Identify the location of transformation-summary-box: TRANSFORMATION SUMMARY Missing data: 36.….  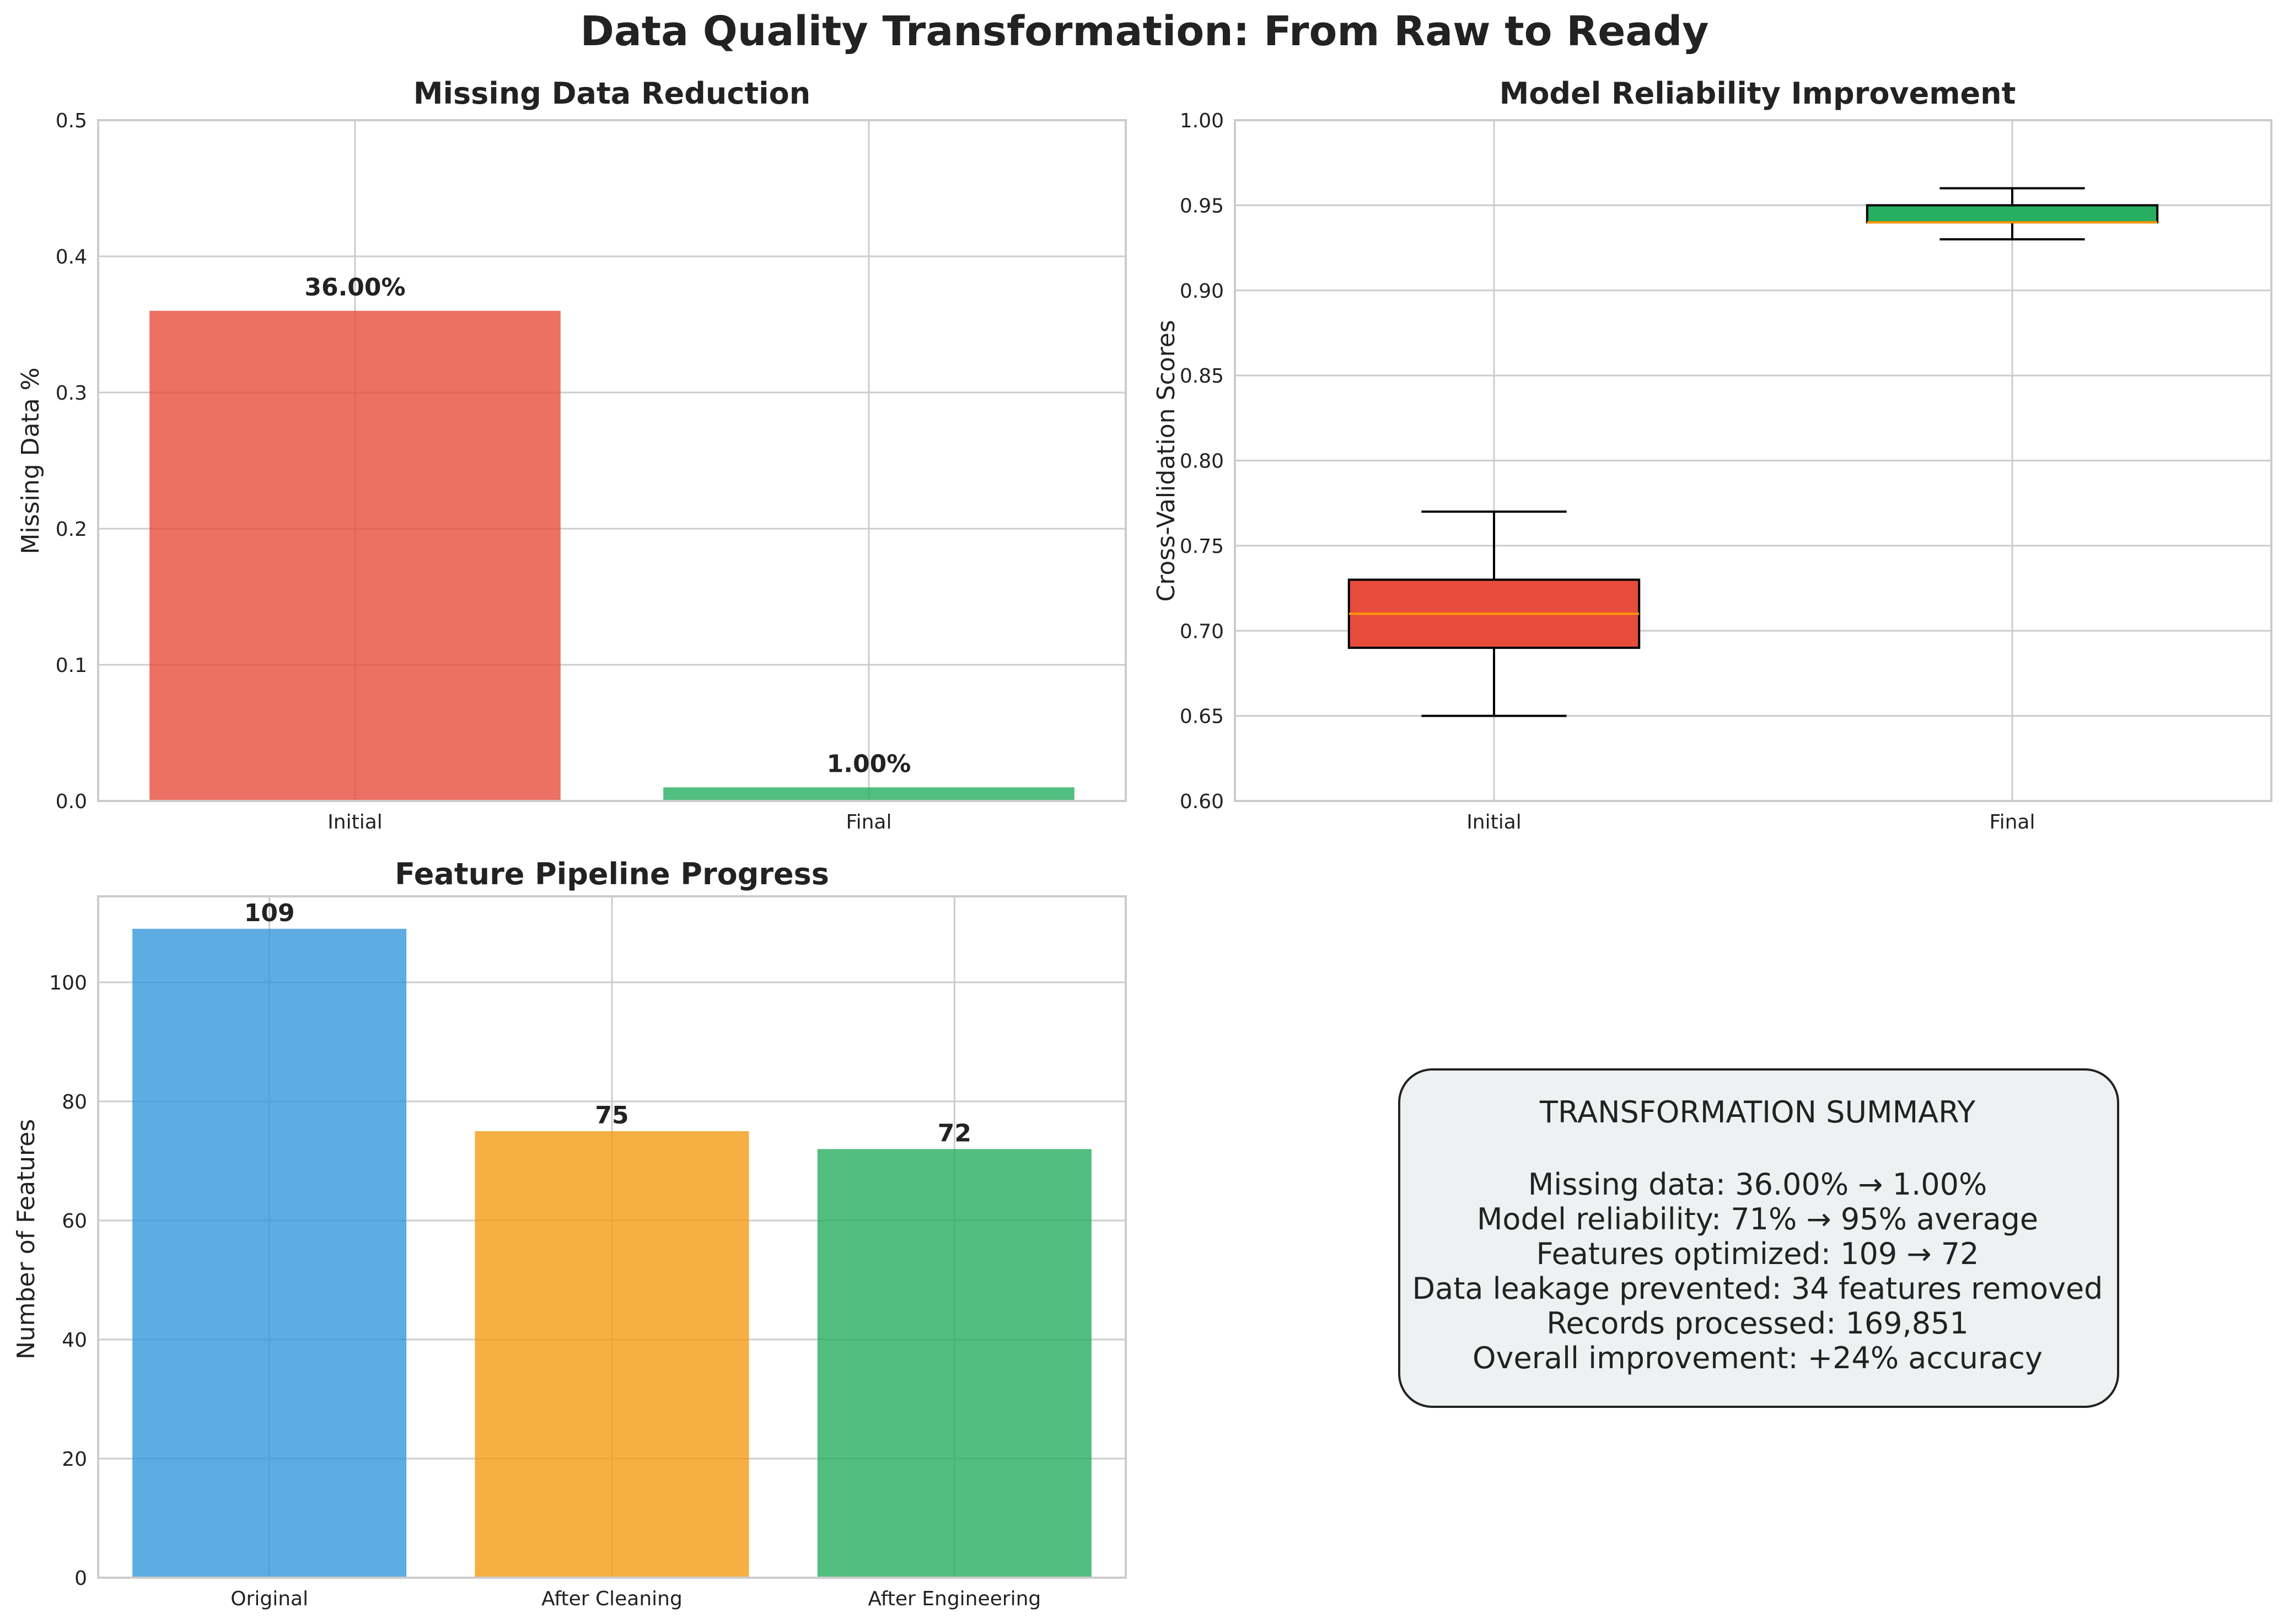
(1758, 1238).